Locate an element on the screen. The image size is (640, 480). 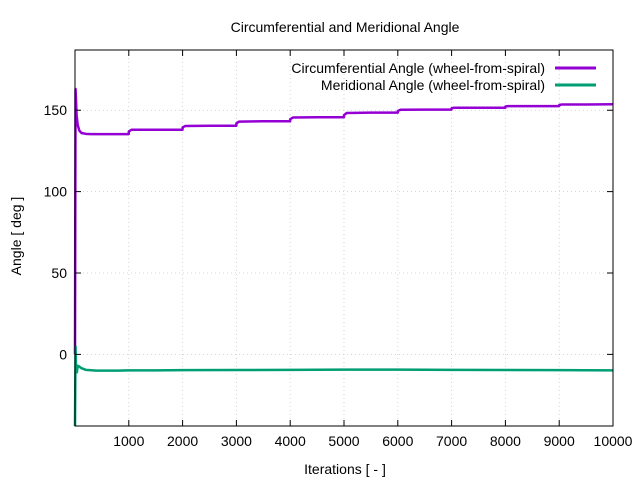
x-tick-label: 7000 is located at coordinates (451, 441).